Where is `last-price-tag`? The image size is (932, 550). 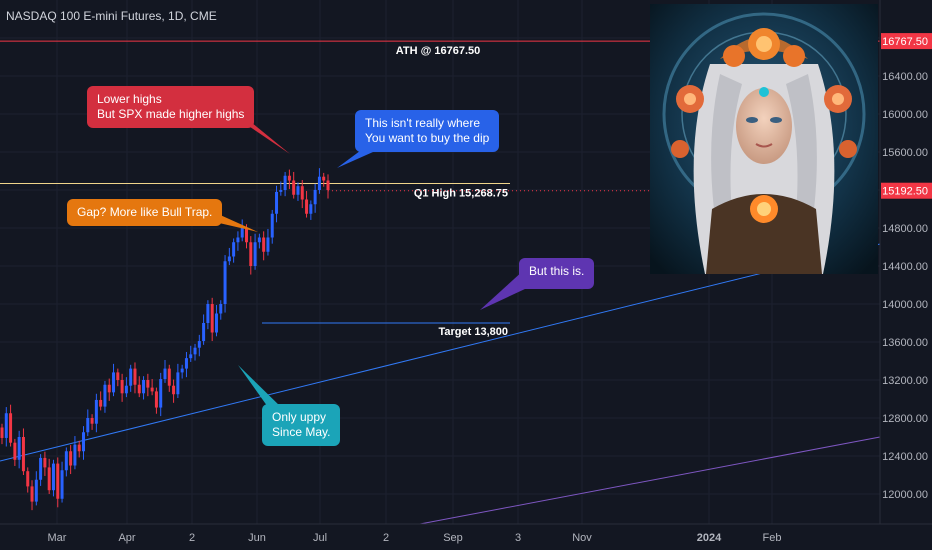 last-price-tag is located at coordinates (906, 190).